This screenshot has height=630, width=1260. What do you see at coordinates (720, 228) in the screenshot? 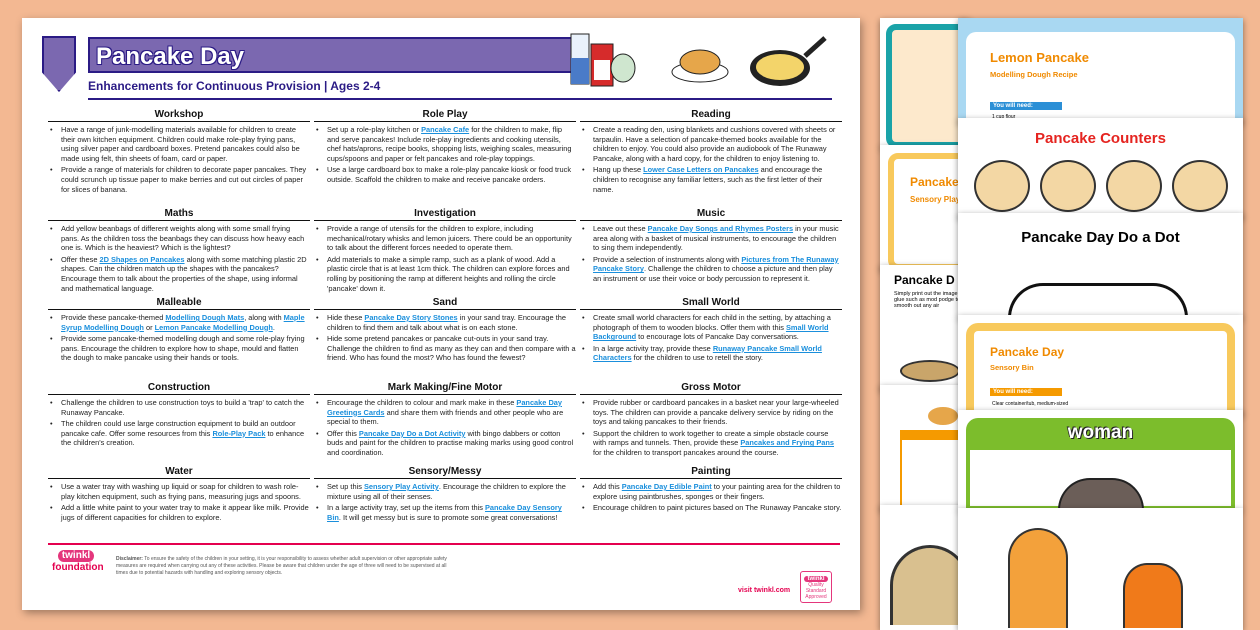
I see `resource-link: Pancake Day Songs and Rhymes Posters` at bounding box center [720, 228].